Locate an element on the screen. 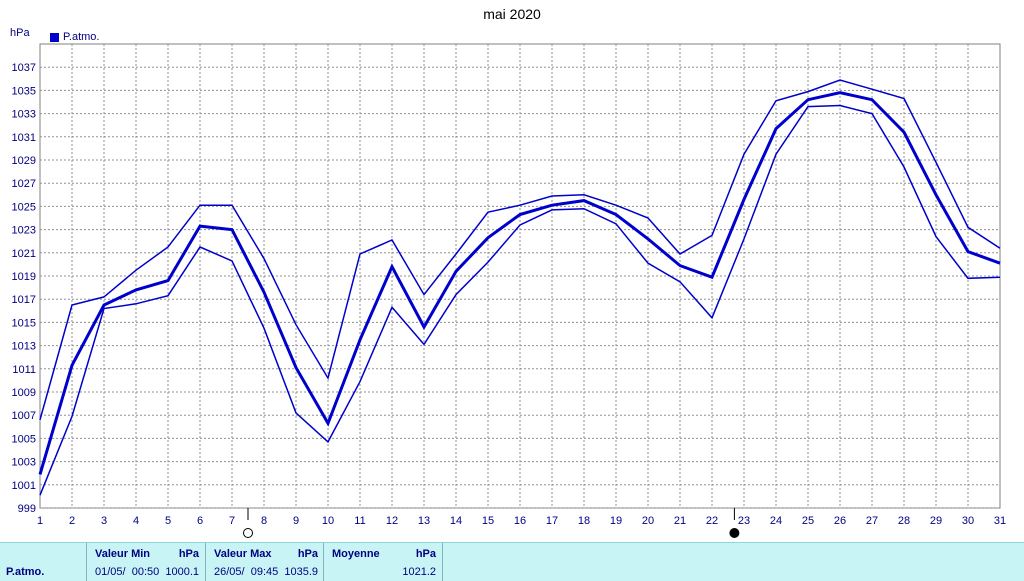  x-tick-label: 22 is located at coordinates (712, 521).